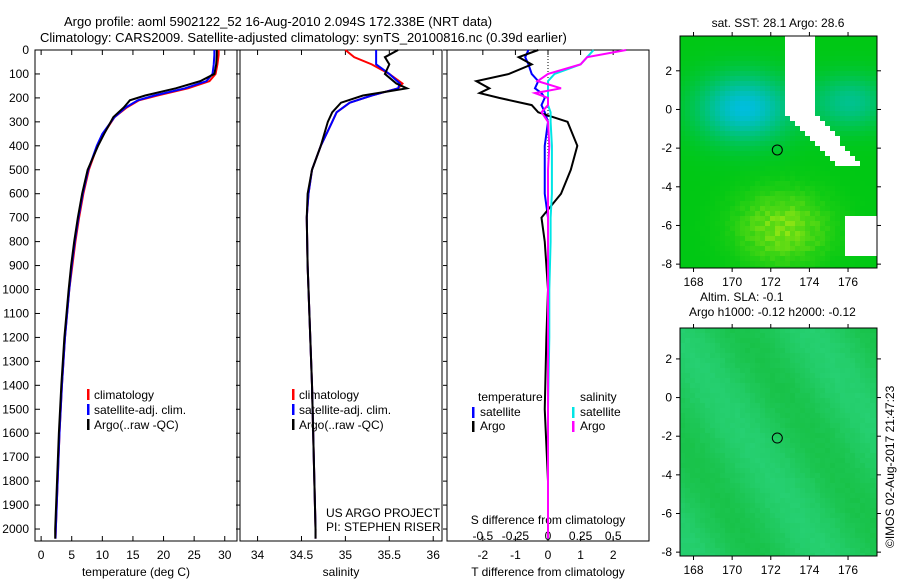 This screenshot has height=580, width=900. I want to click on sla-map-title-line2: Argo h1000: -0.12 h2000: -0.12, so click(772, 312).